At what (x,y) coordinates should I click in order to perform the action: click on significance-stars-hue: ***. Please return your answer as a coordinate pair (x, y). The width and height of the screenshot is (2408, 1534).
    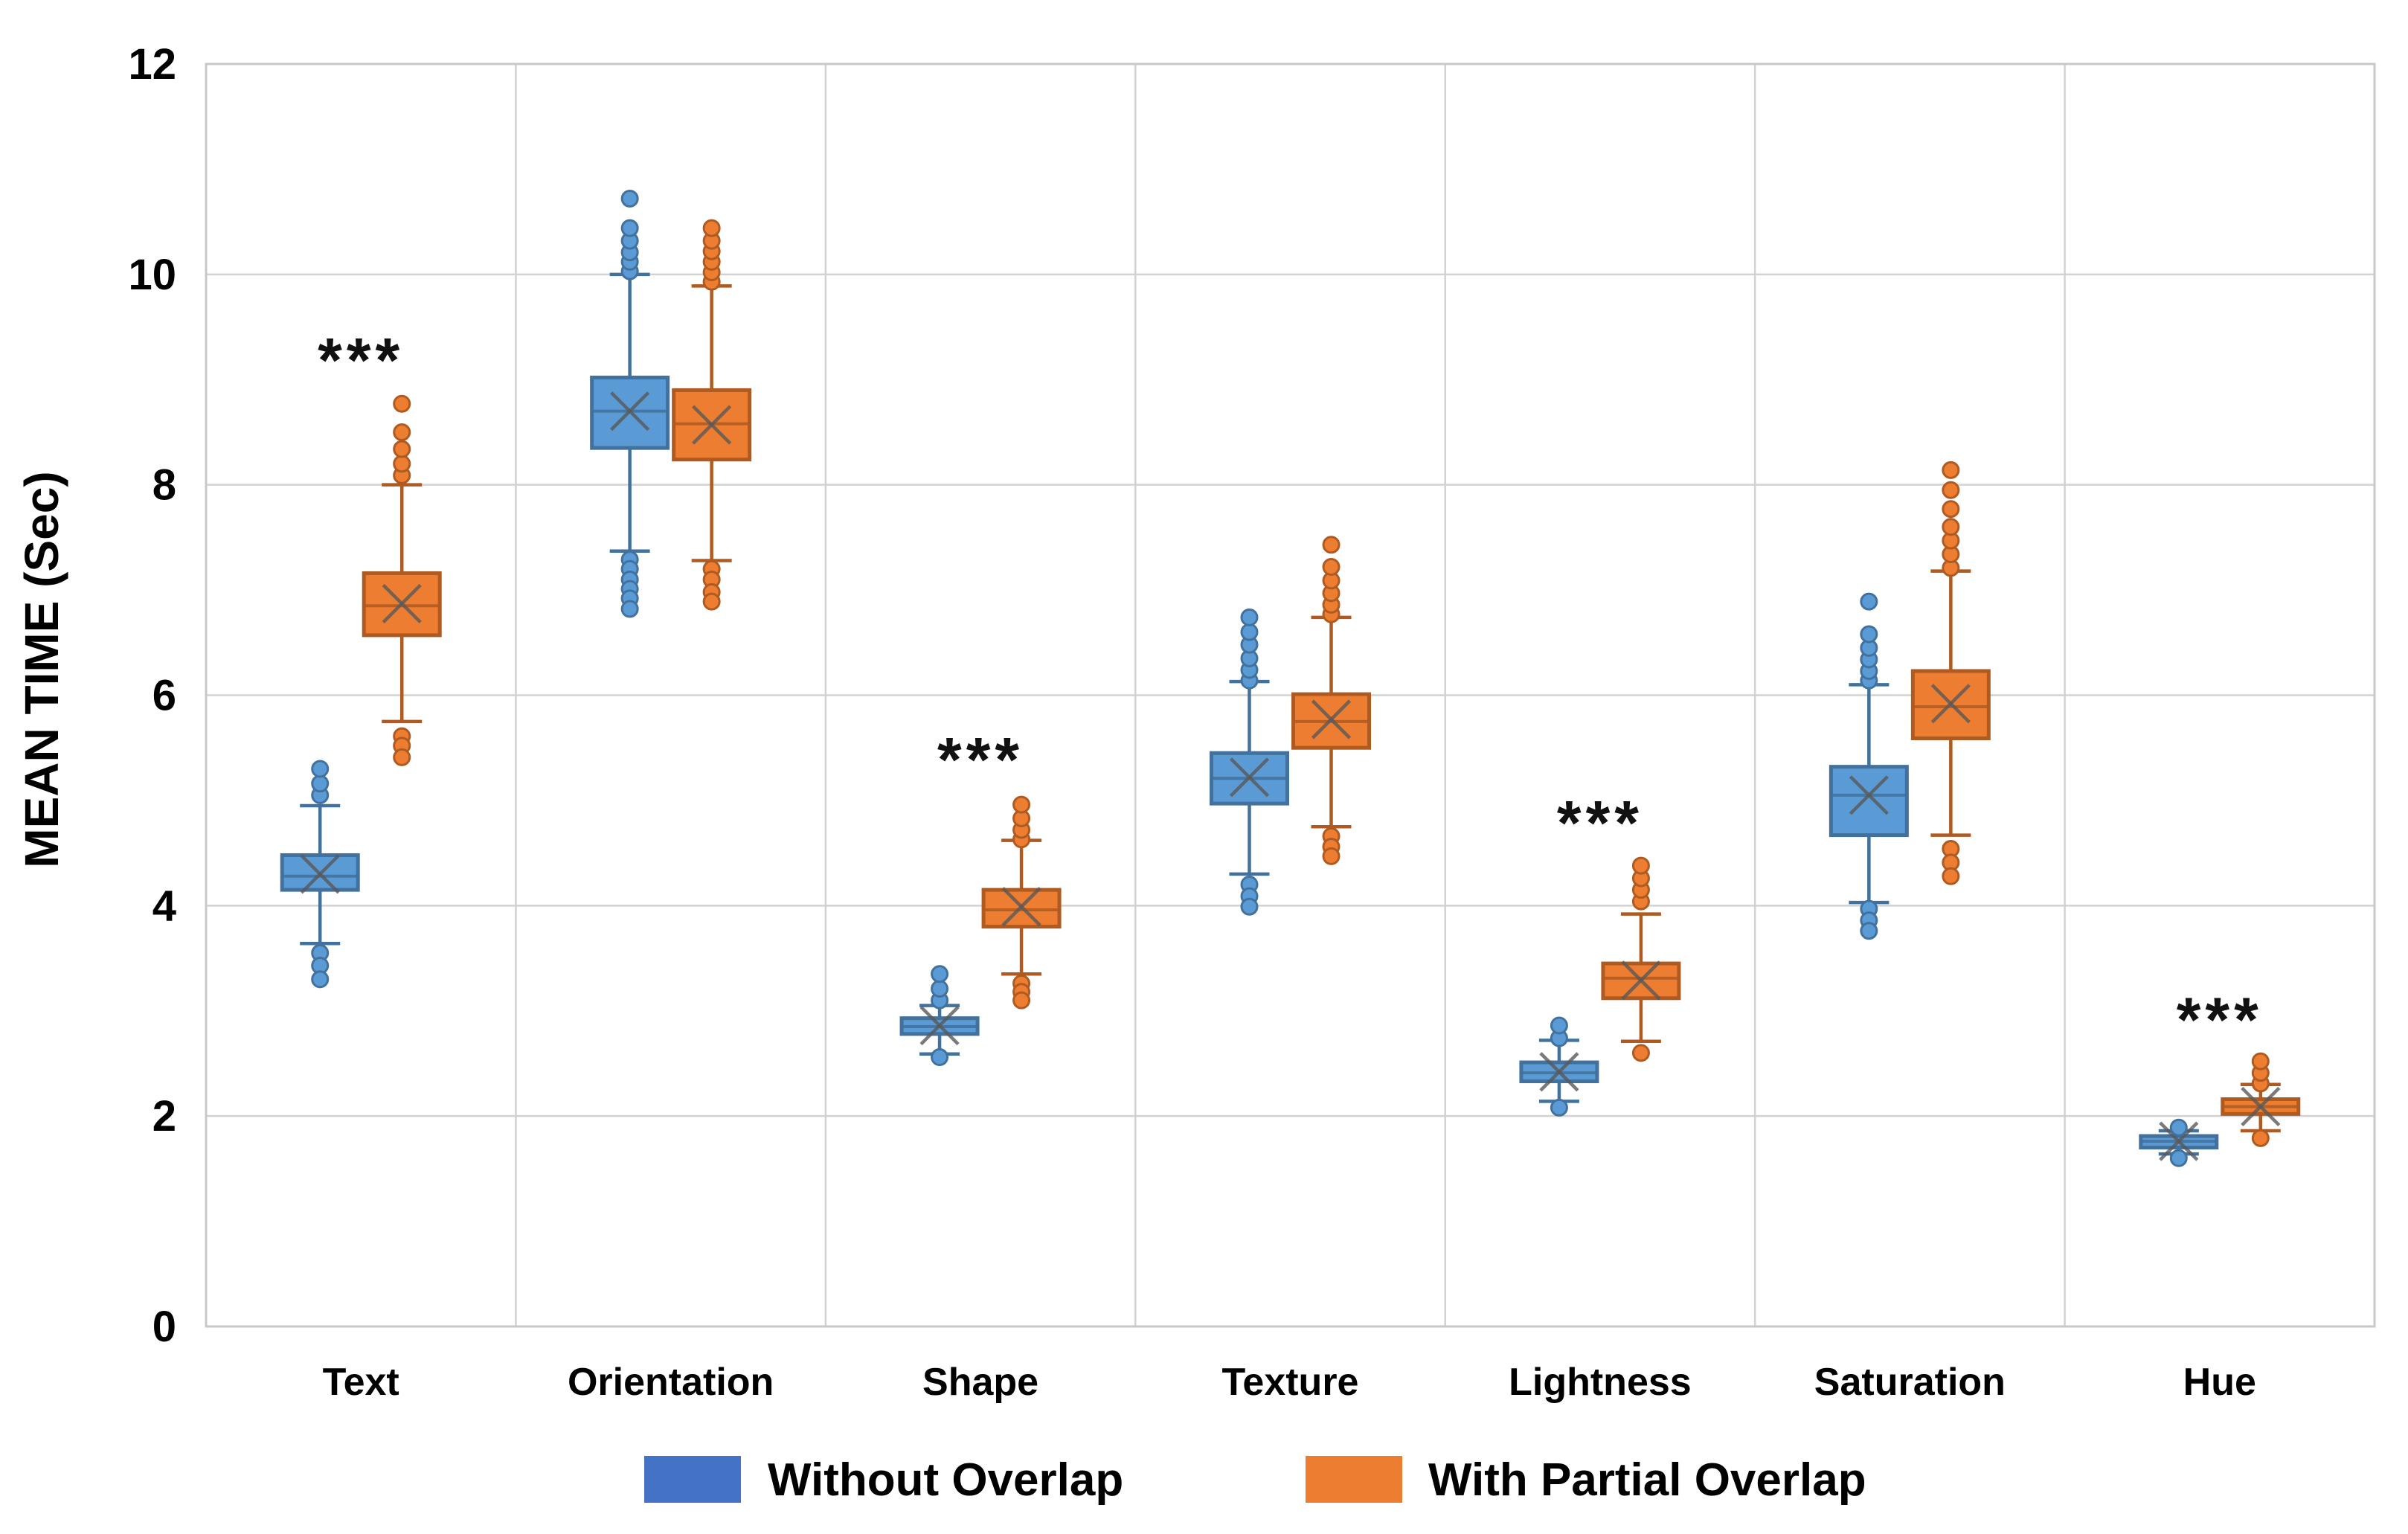
    Looking at the image, I should click on (2220, 1019).